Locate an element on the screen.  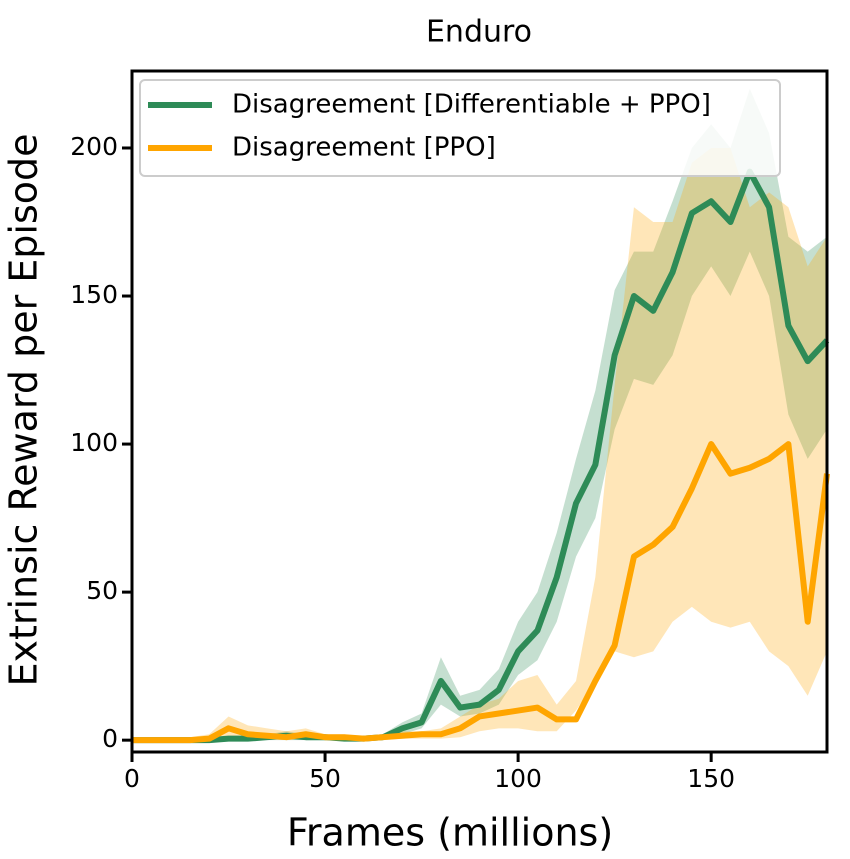
y-tick-label: 0 is located at coordinates (110, 738).